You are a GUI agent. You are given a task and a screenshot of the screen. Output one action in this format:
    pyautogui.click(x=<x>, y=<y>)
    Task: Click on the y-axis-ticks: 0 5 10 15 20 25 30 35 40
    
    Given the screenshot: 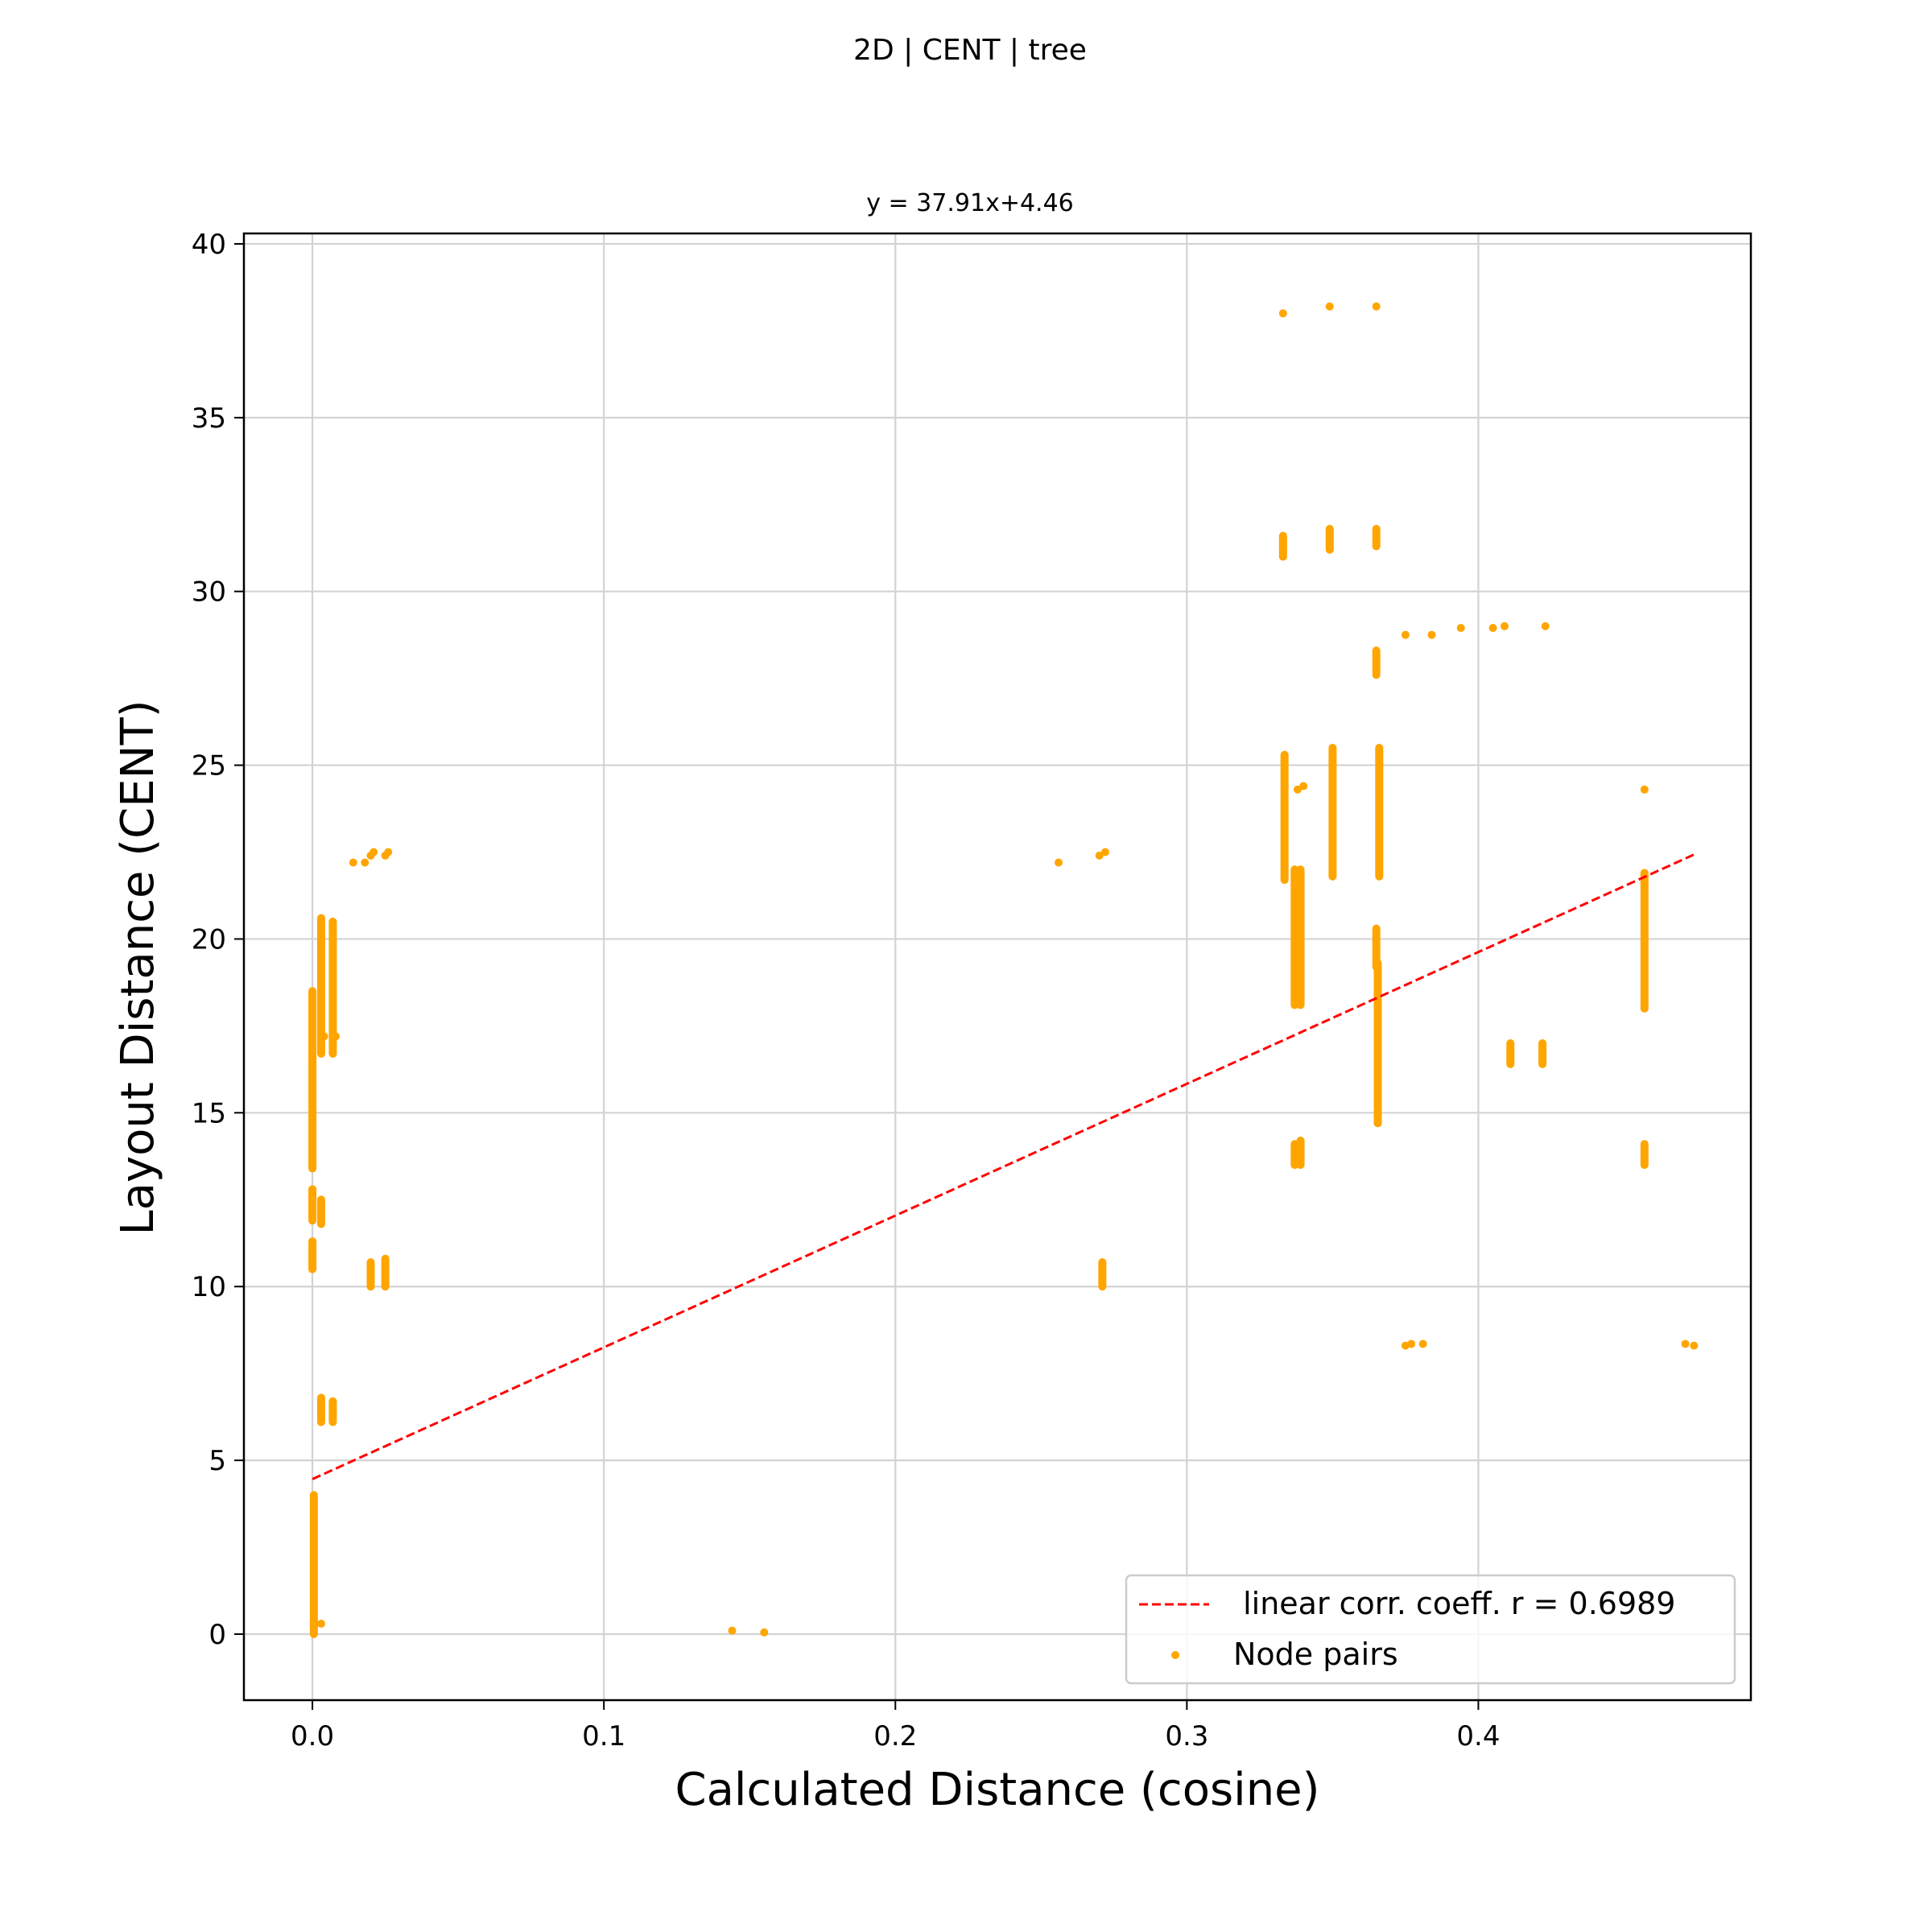 What is the action you would take?
    pyautogui.click(x=218, y=940)
    